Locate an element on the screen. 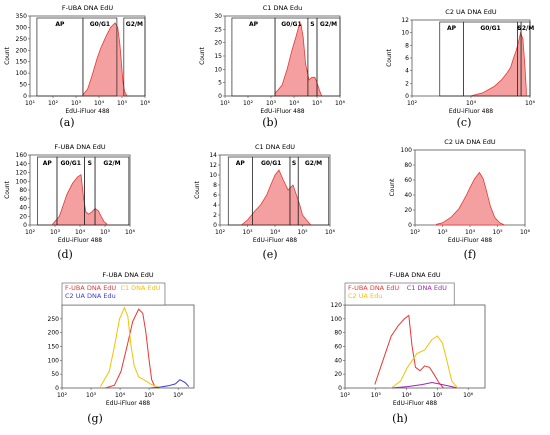 This screenshot has width=550, height=435. panel-caption: (c) is located at coordinates (464, 122).